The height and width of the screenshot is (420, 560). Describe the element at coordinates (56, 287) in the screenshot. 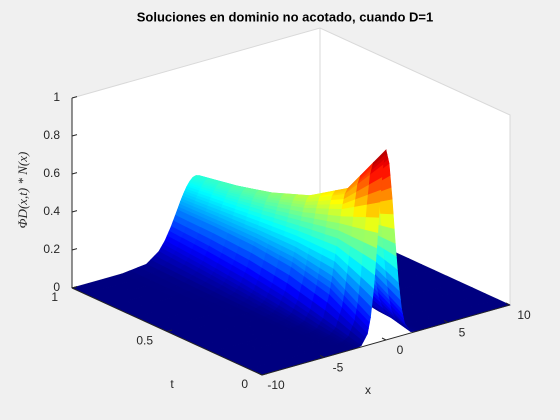

I see `z-tick-label: 0` at that location.